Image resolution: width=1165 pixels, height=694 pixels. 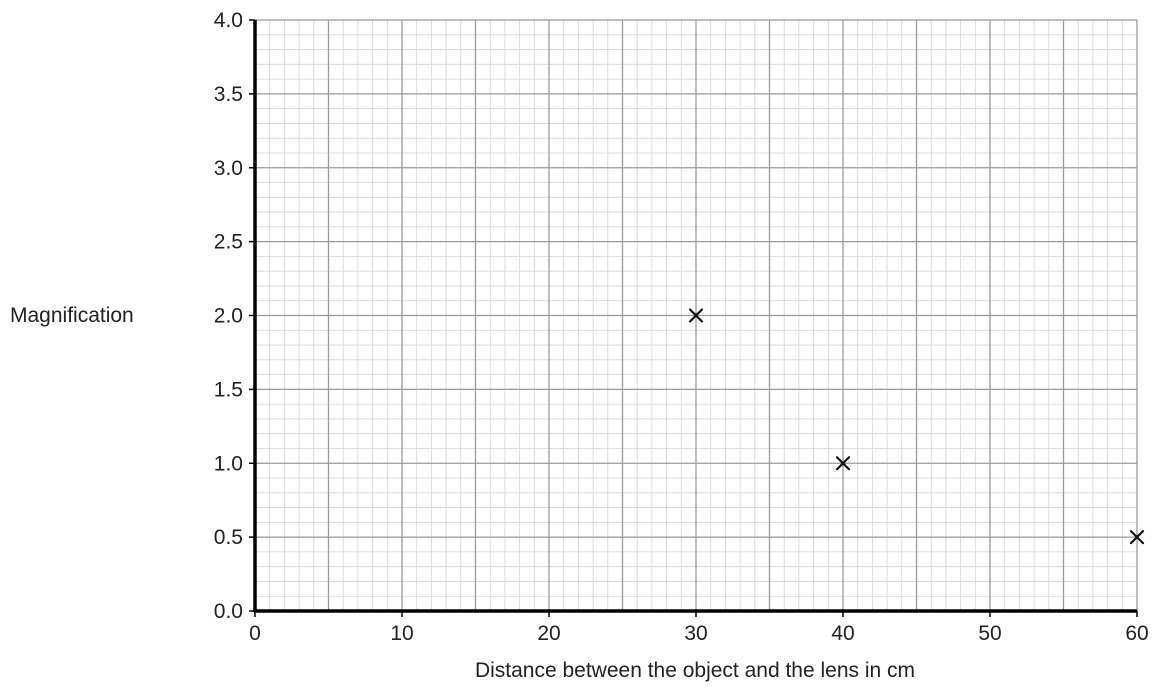 I want to click on x-tick-labels: 0 10 20 30 40 50 60, so click(x=699, y=633).